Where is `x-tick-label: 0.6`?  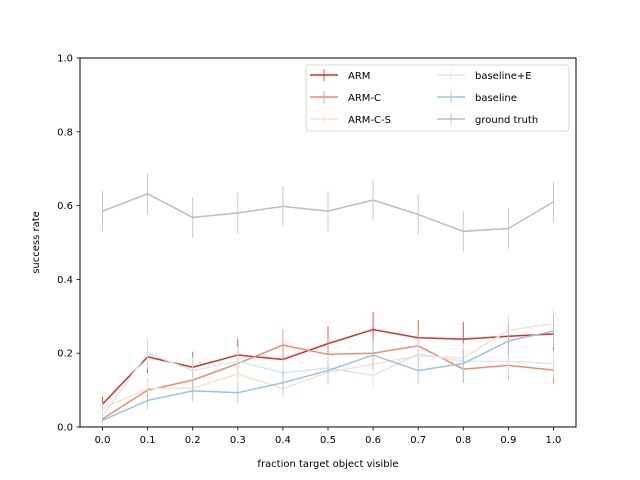 x-tick-label: 0.6 is located at coordinates (373, 440).